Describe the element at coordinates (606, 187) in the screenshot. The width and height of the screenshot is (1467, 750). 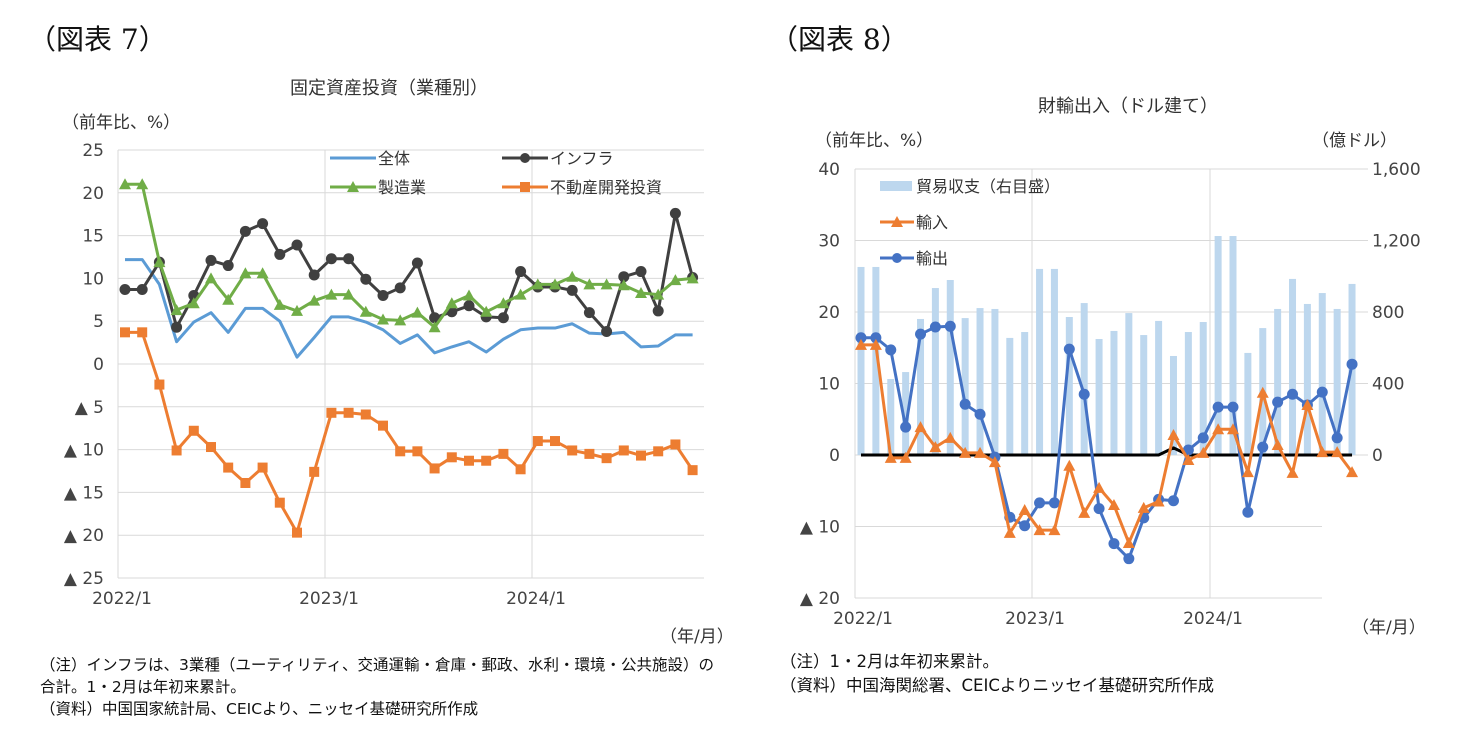
I see `legend-label: 不動産開発投資` at that location.